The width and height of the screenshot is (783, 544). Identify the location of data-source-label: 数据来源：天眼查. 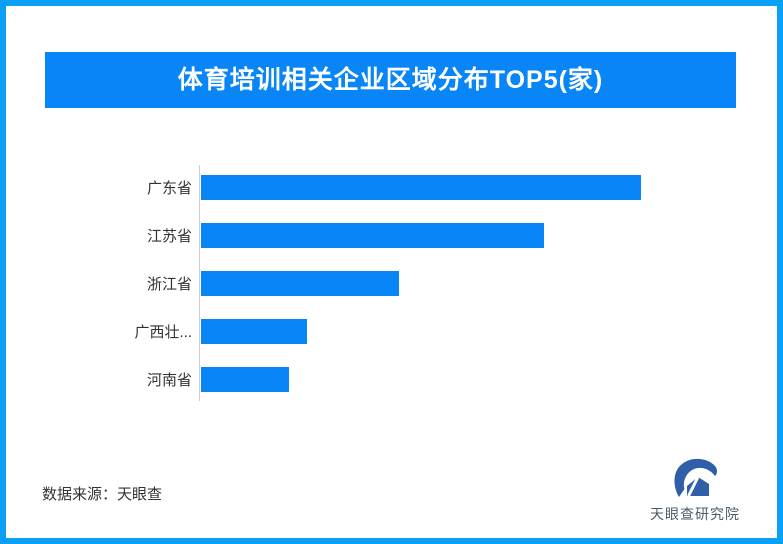
(102, 494).